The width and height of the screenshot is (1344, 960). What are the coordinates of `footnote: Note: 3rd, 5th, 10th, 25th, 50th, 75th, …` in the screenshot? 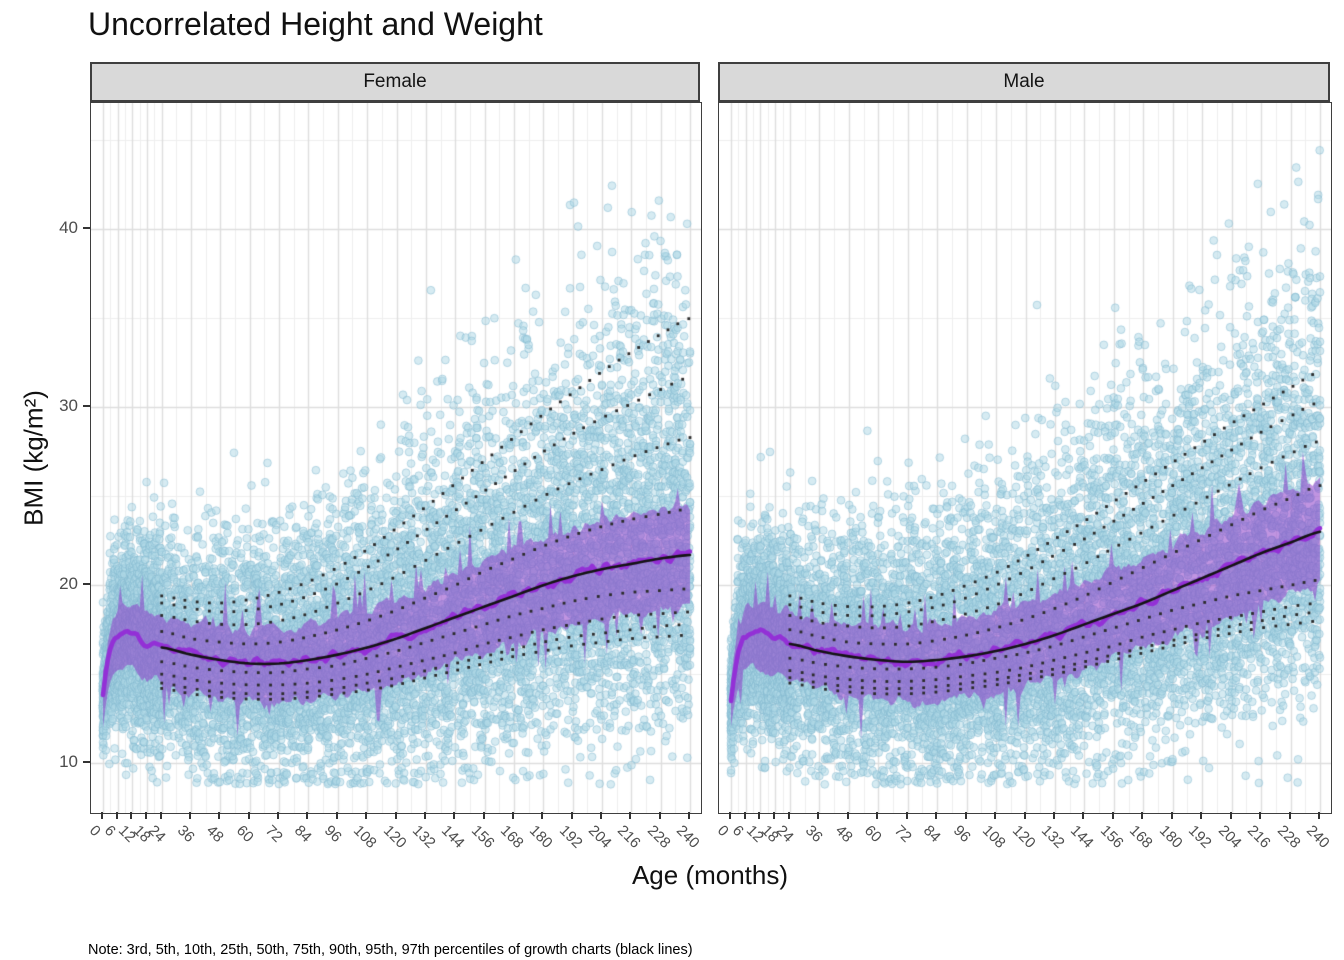 It's located at (516, 931).